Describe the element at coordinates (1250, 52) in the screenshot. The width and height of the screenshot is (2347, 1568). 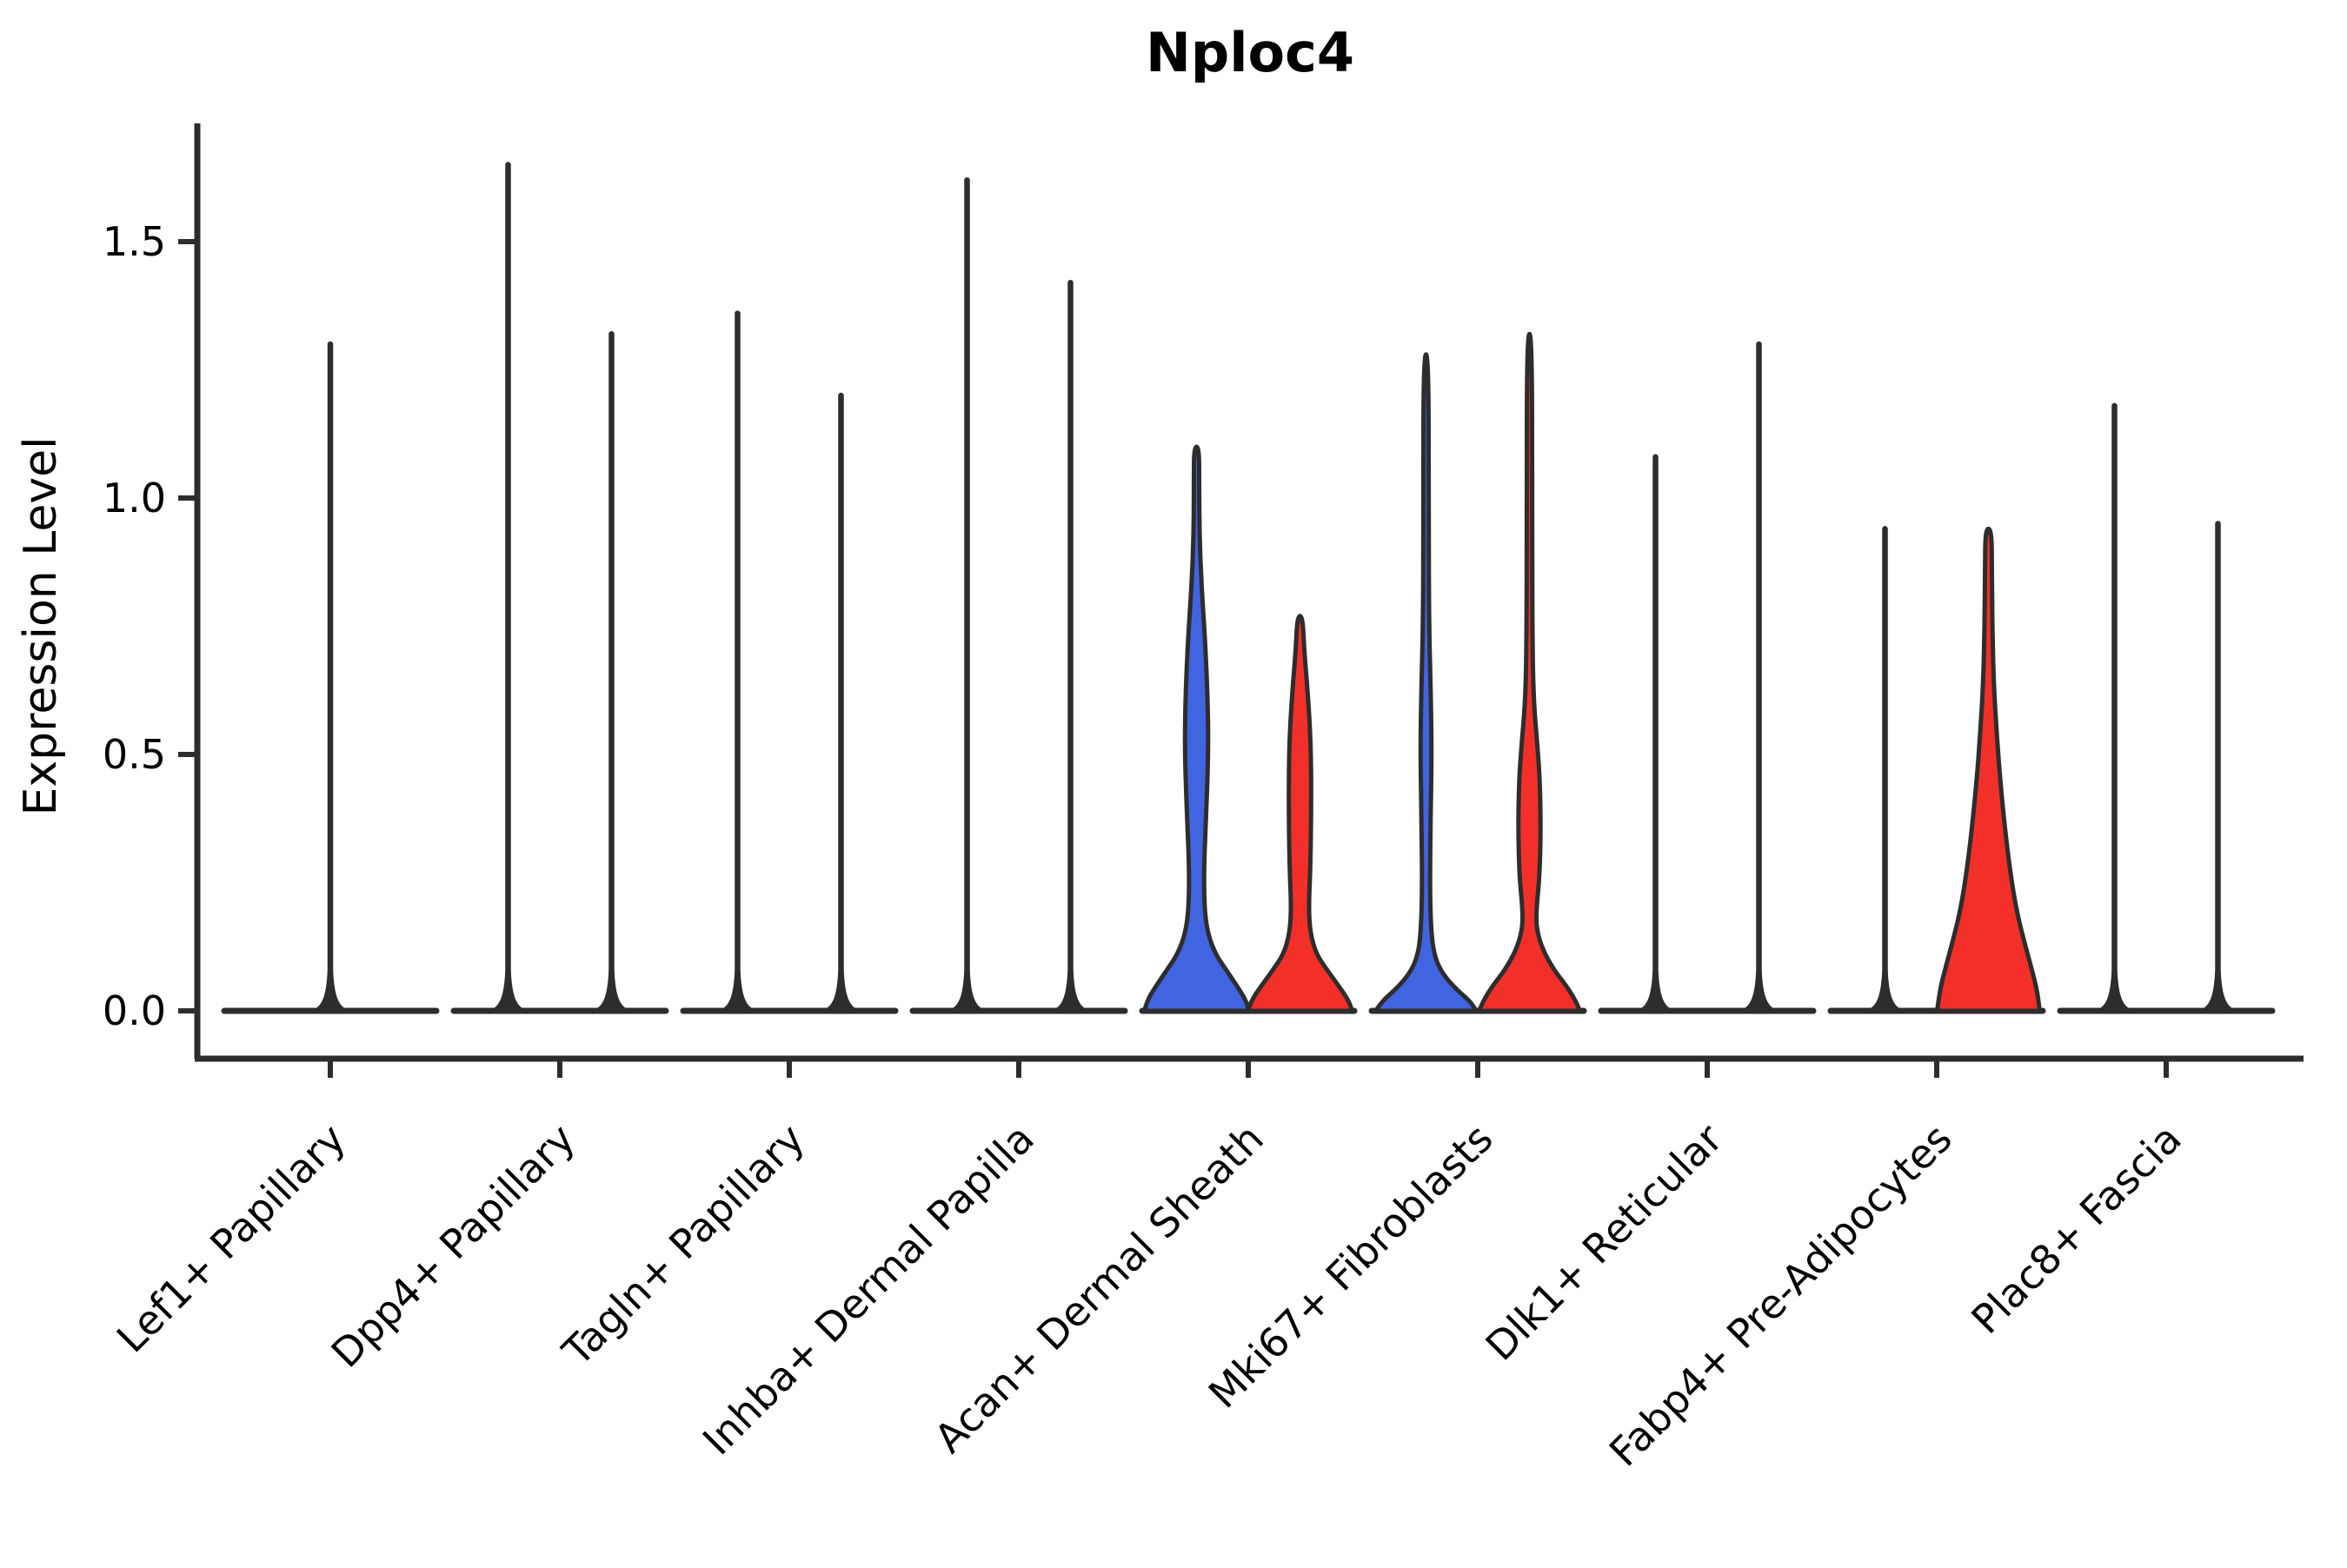
I see `chart-title: Nploc4` at that location.